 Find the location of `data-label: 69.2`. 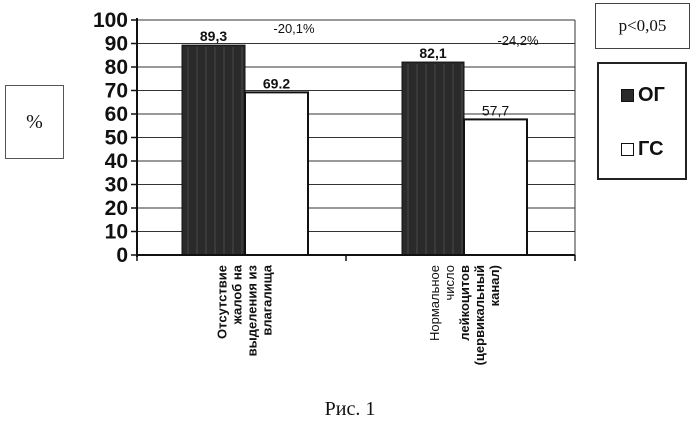

data-label: 69.2 is located at coordinates (276, 83).